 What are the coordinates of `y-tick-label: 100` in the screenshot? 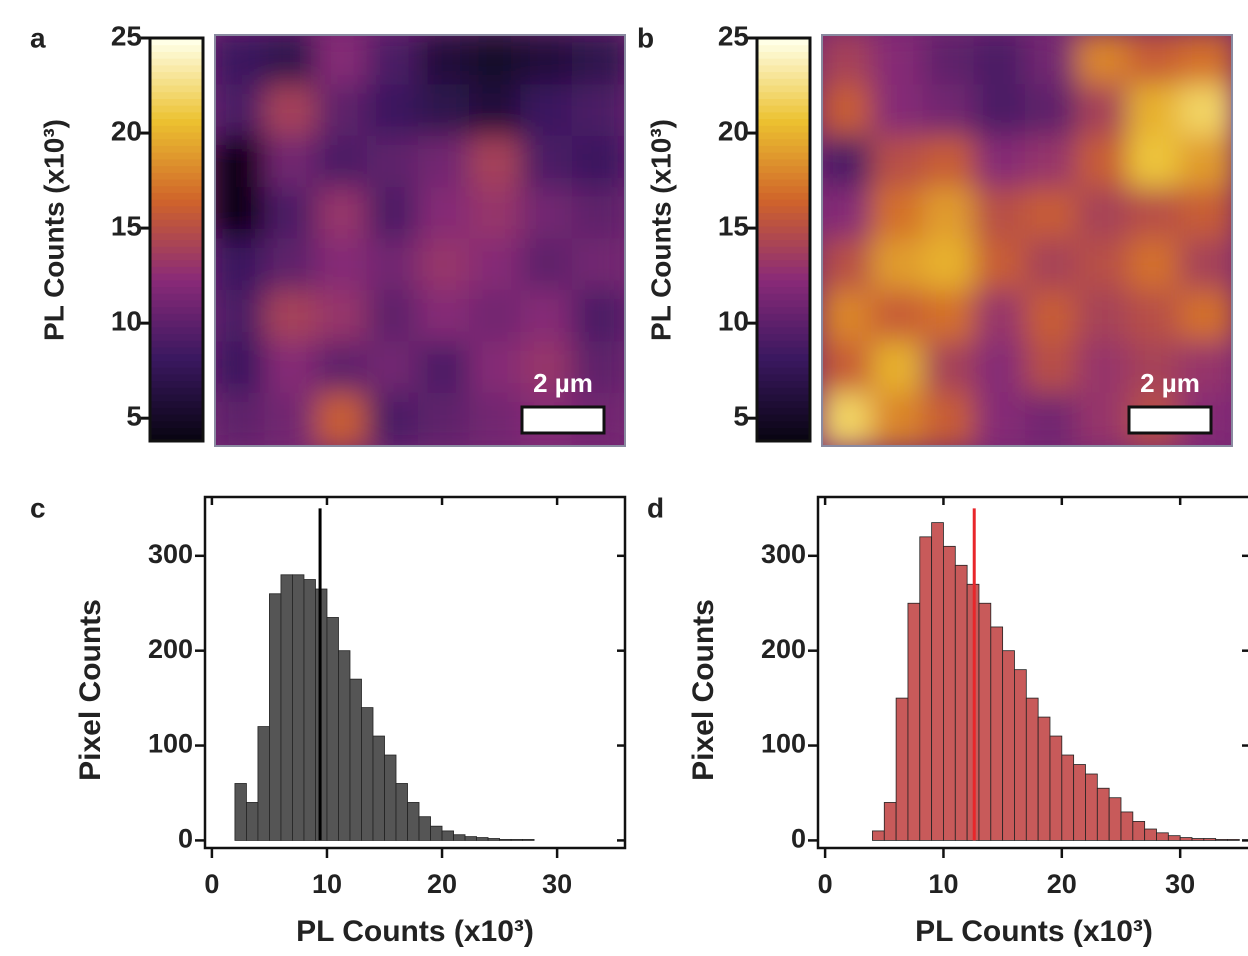 It's located at (170, 744).